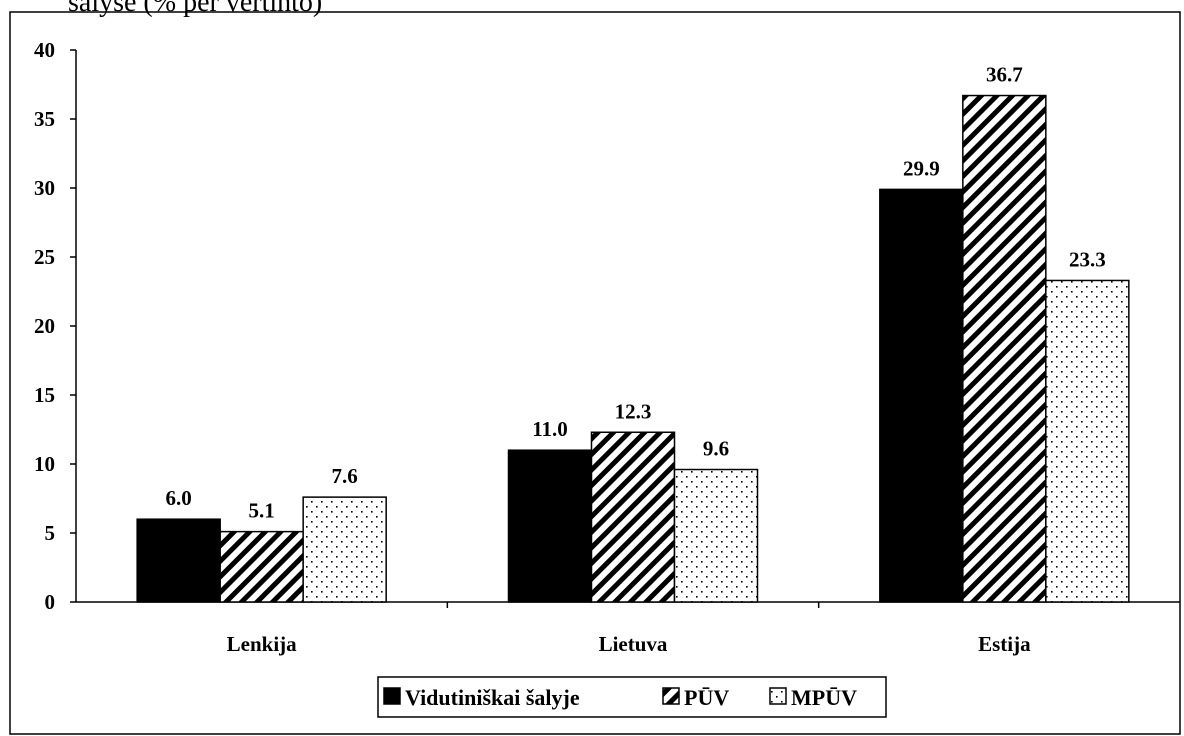  I want to click on legend: Vidutiniškai šalyje PŪV MPŪV, so click(632, 697).